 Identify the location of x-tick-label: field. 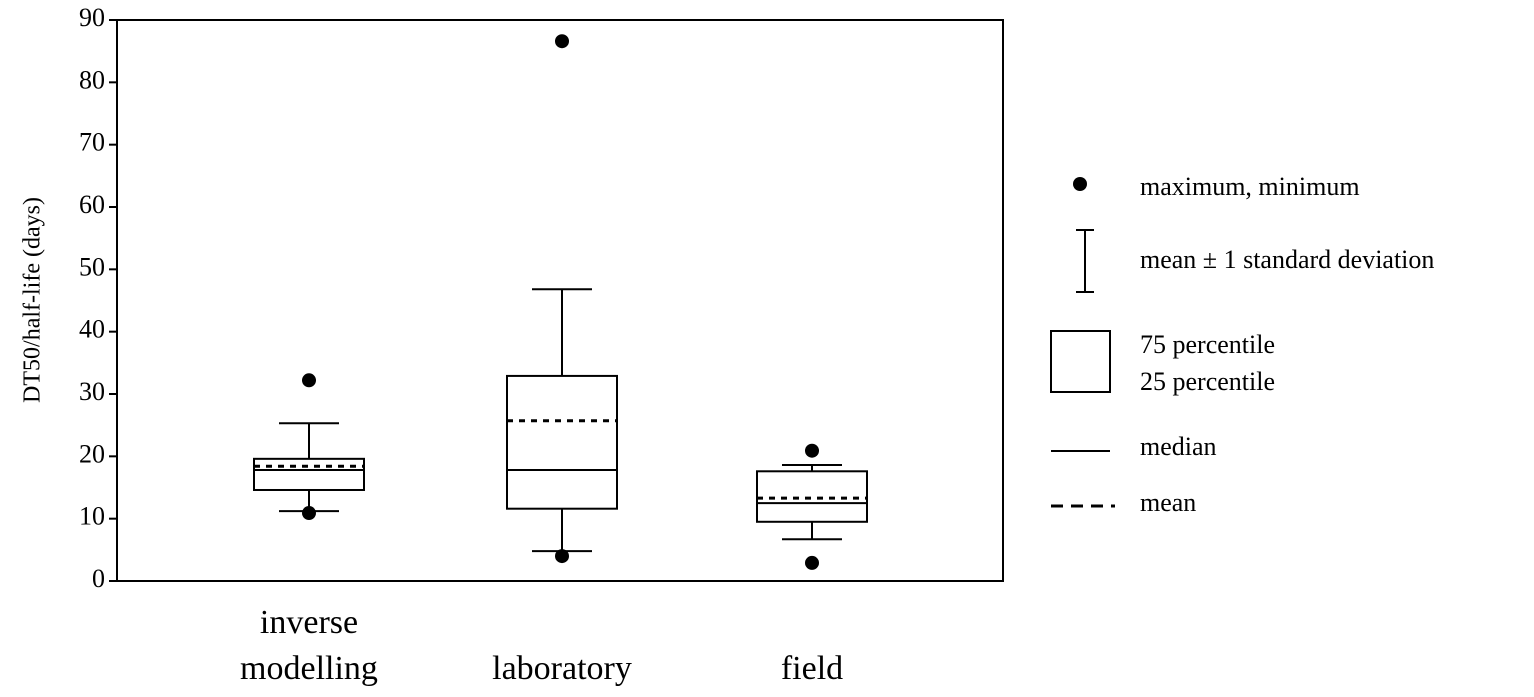
(812, 668).